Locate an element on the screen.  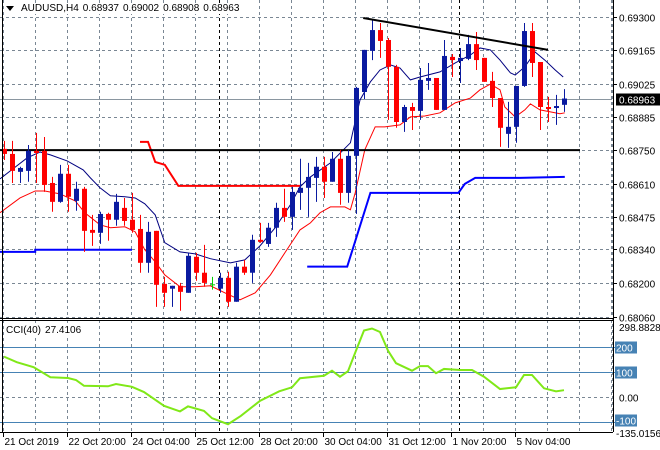
high-value: 0.69002 is located at coordinates (141, 8).